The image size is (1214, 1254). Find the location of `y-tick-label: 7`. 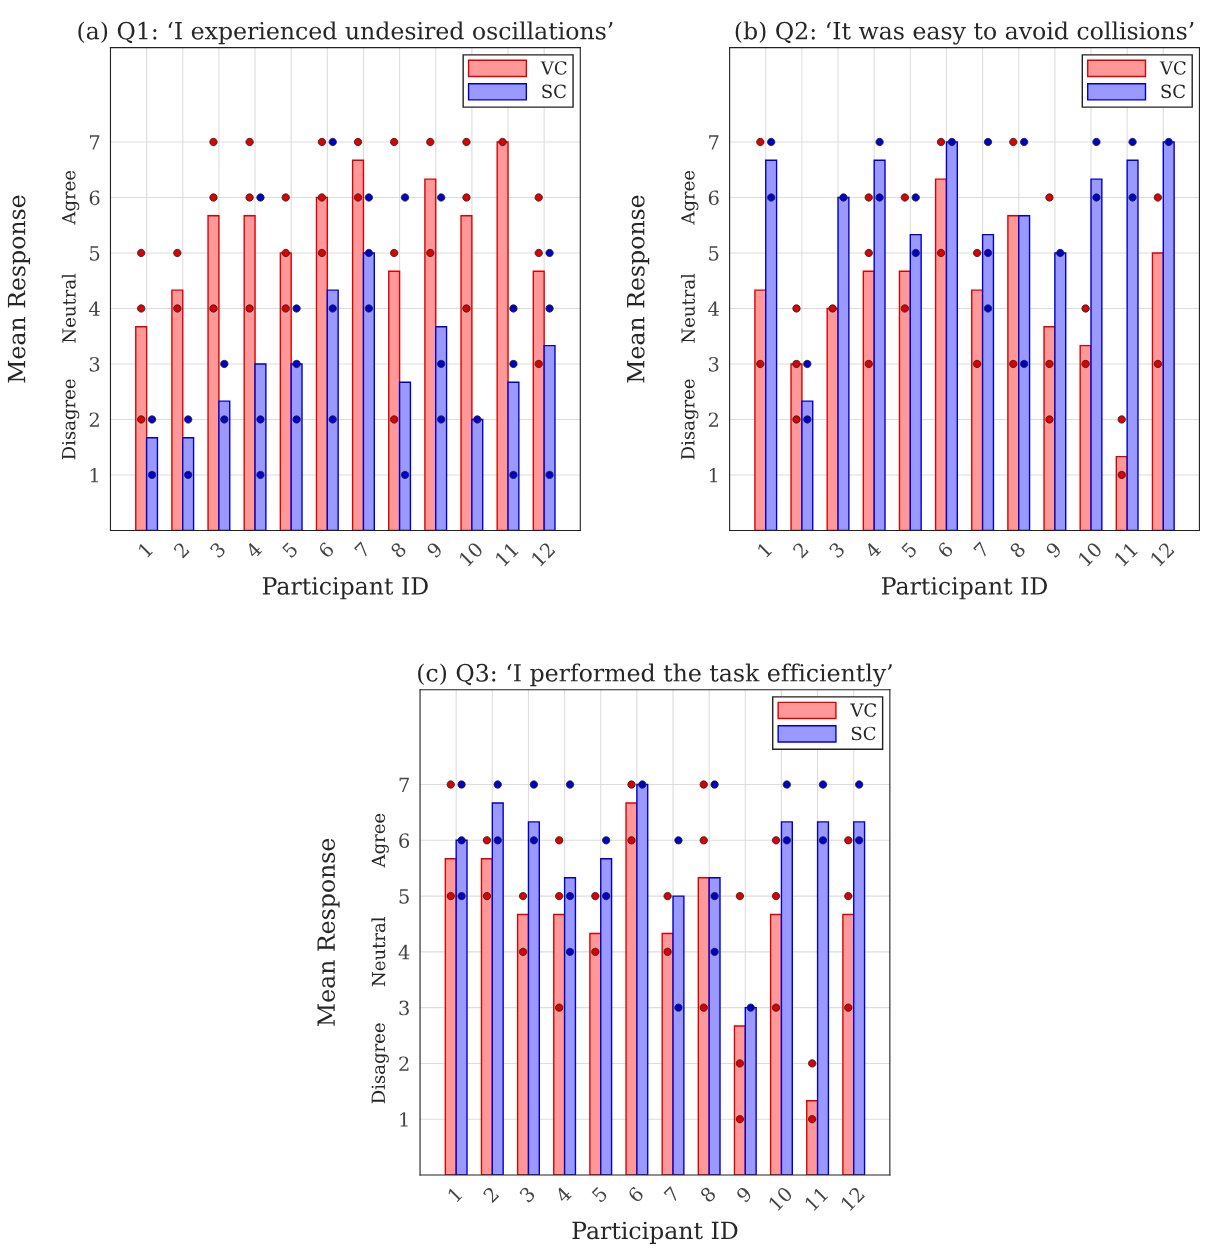

y-tick-label: 7 is located at coordinates (404, 784).